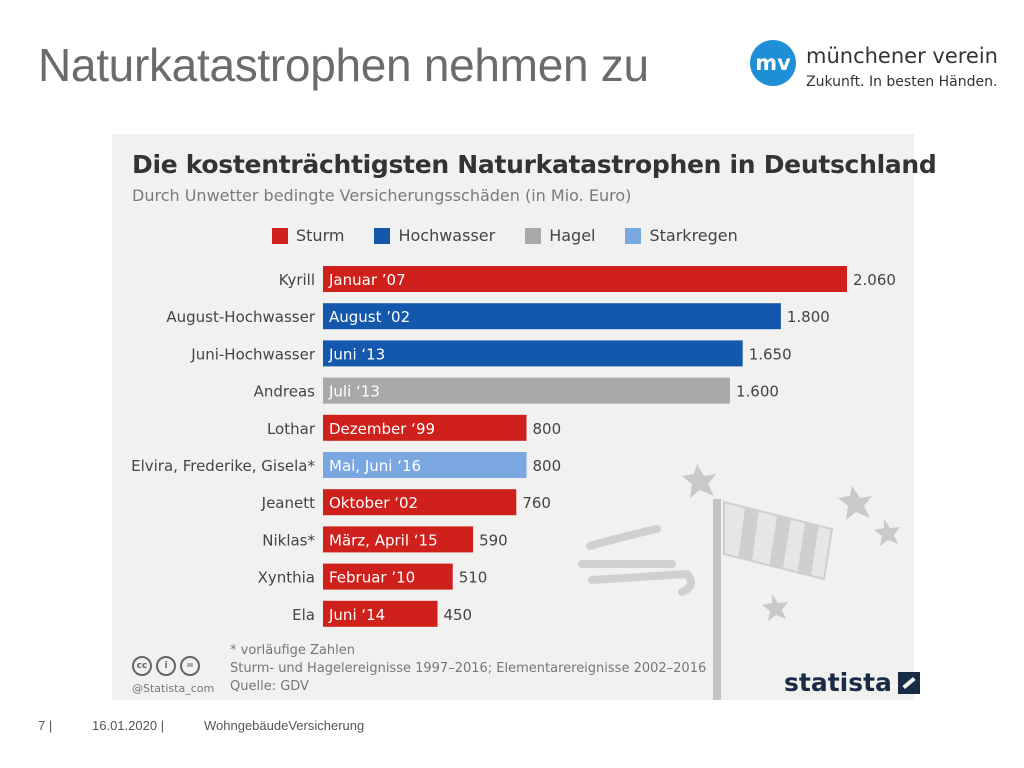  What do you see at coordinates (375, 466) in the screenshot?
I see `bar-date-label: Mai, Juni ‘16` at bounding box center [375, 466].